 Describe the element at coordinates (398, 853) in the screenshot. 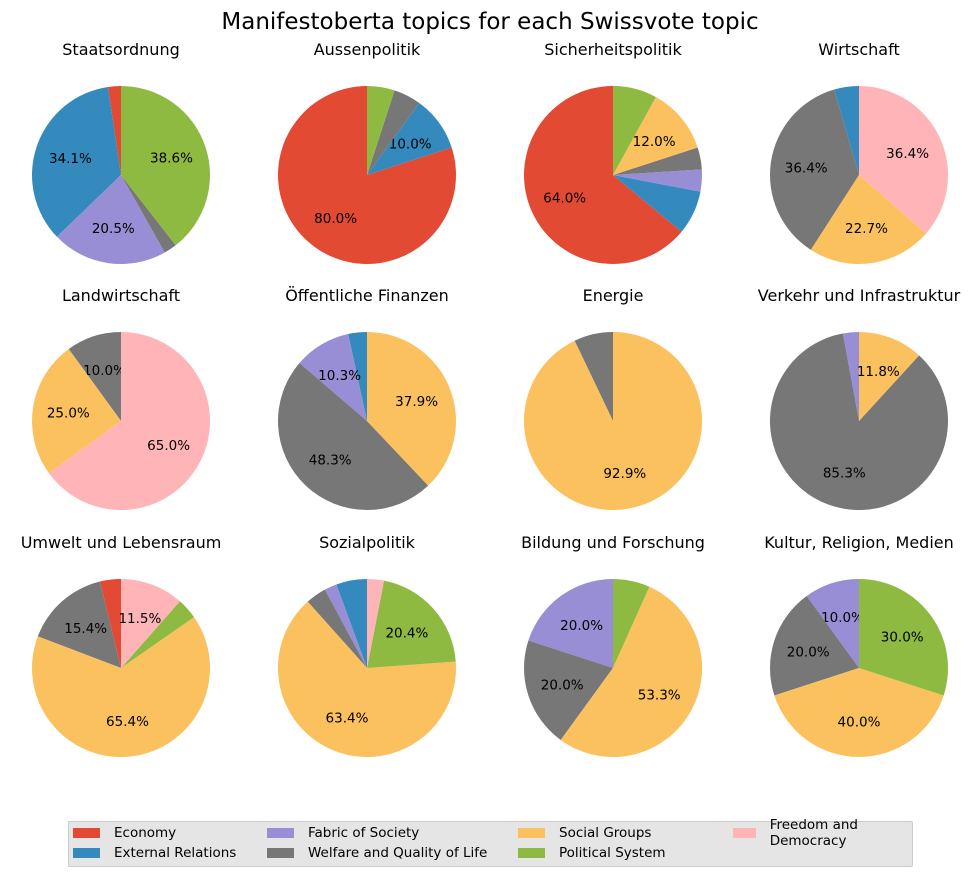

I see `legend-label: Welfare and Quality of Life` at that location.